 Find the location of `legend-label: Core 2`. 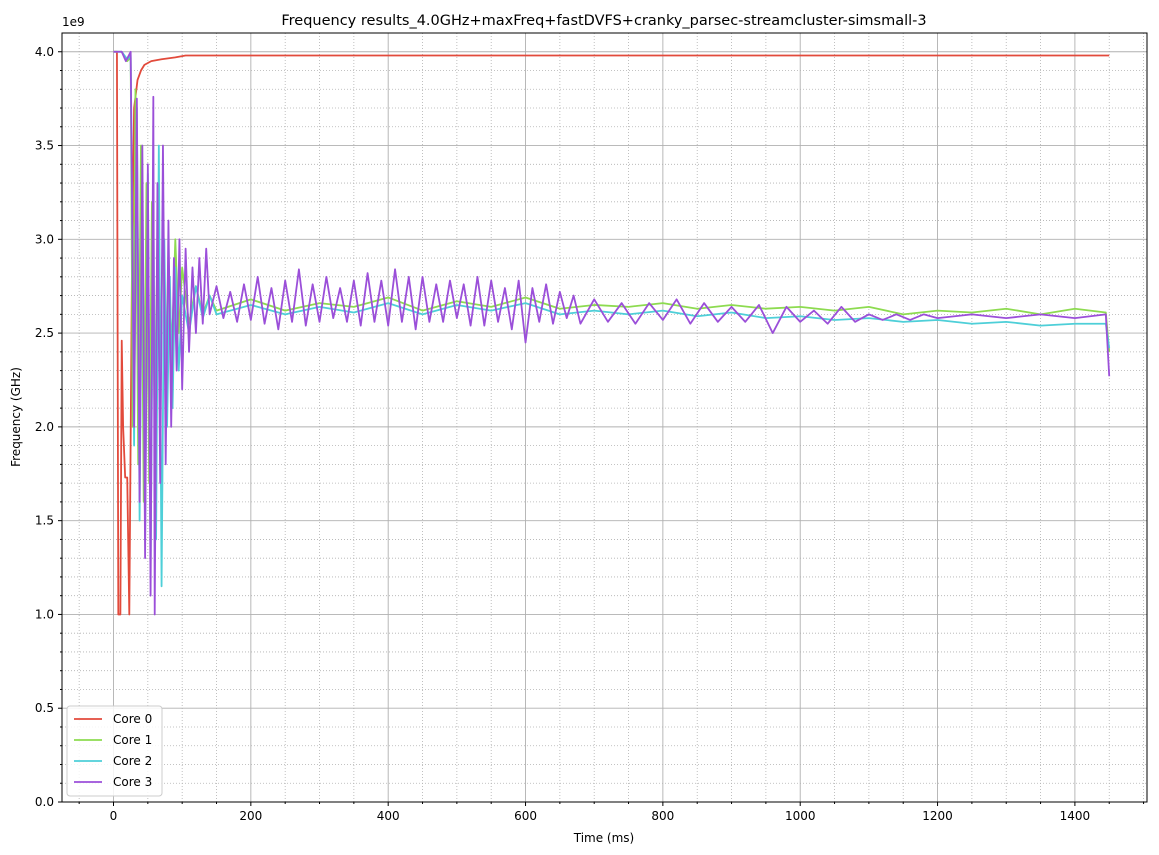

legend-label: Core 2 is located at coordinates (132, 761).